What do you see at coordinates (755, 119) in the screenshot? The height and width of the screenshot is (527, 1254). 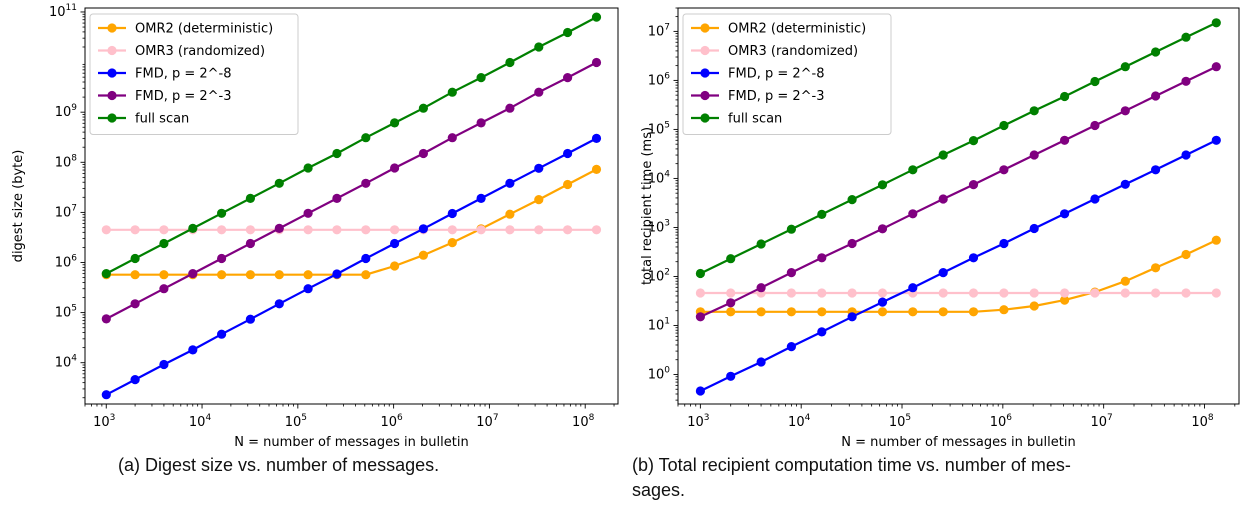 I see `legend-label: full scan` at bounding box center [755, 119].